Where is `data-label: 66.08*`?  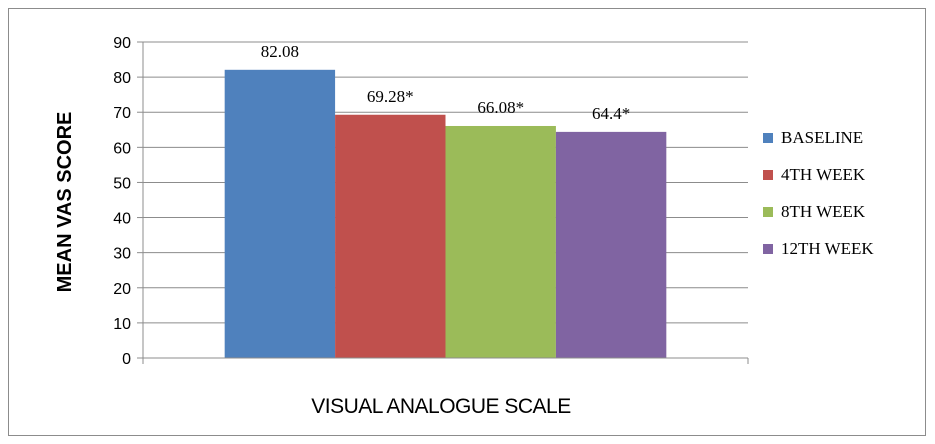
data-label: 66.08* is located at coordinates (500, 107).